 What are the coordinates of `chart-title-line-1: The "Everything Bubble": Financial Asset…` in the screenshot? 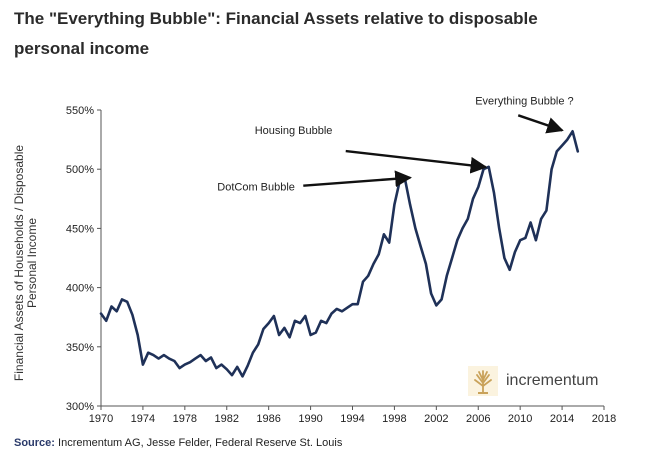 It's located at (276, 18).